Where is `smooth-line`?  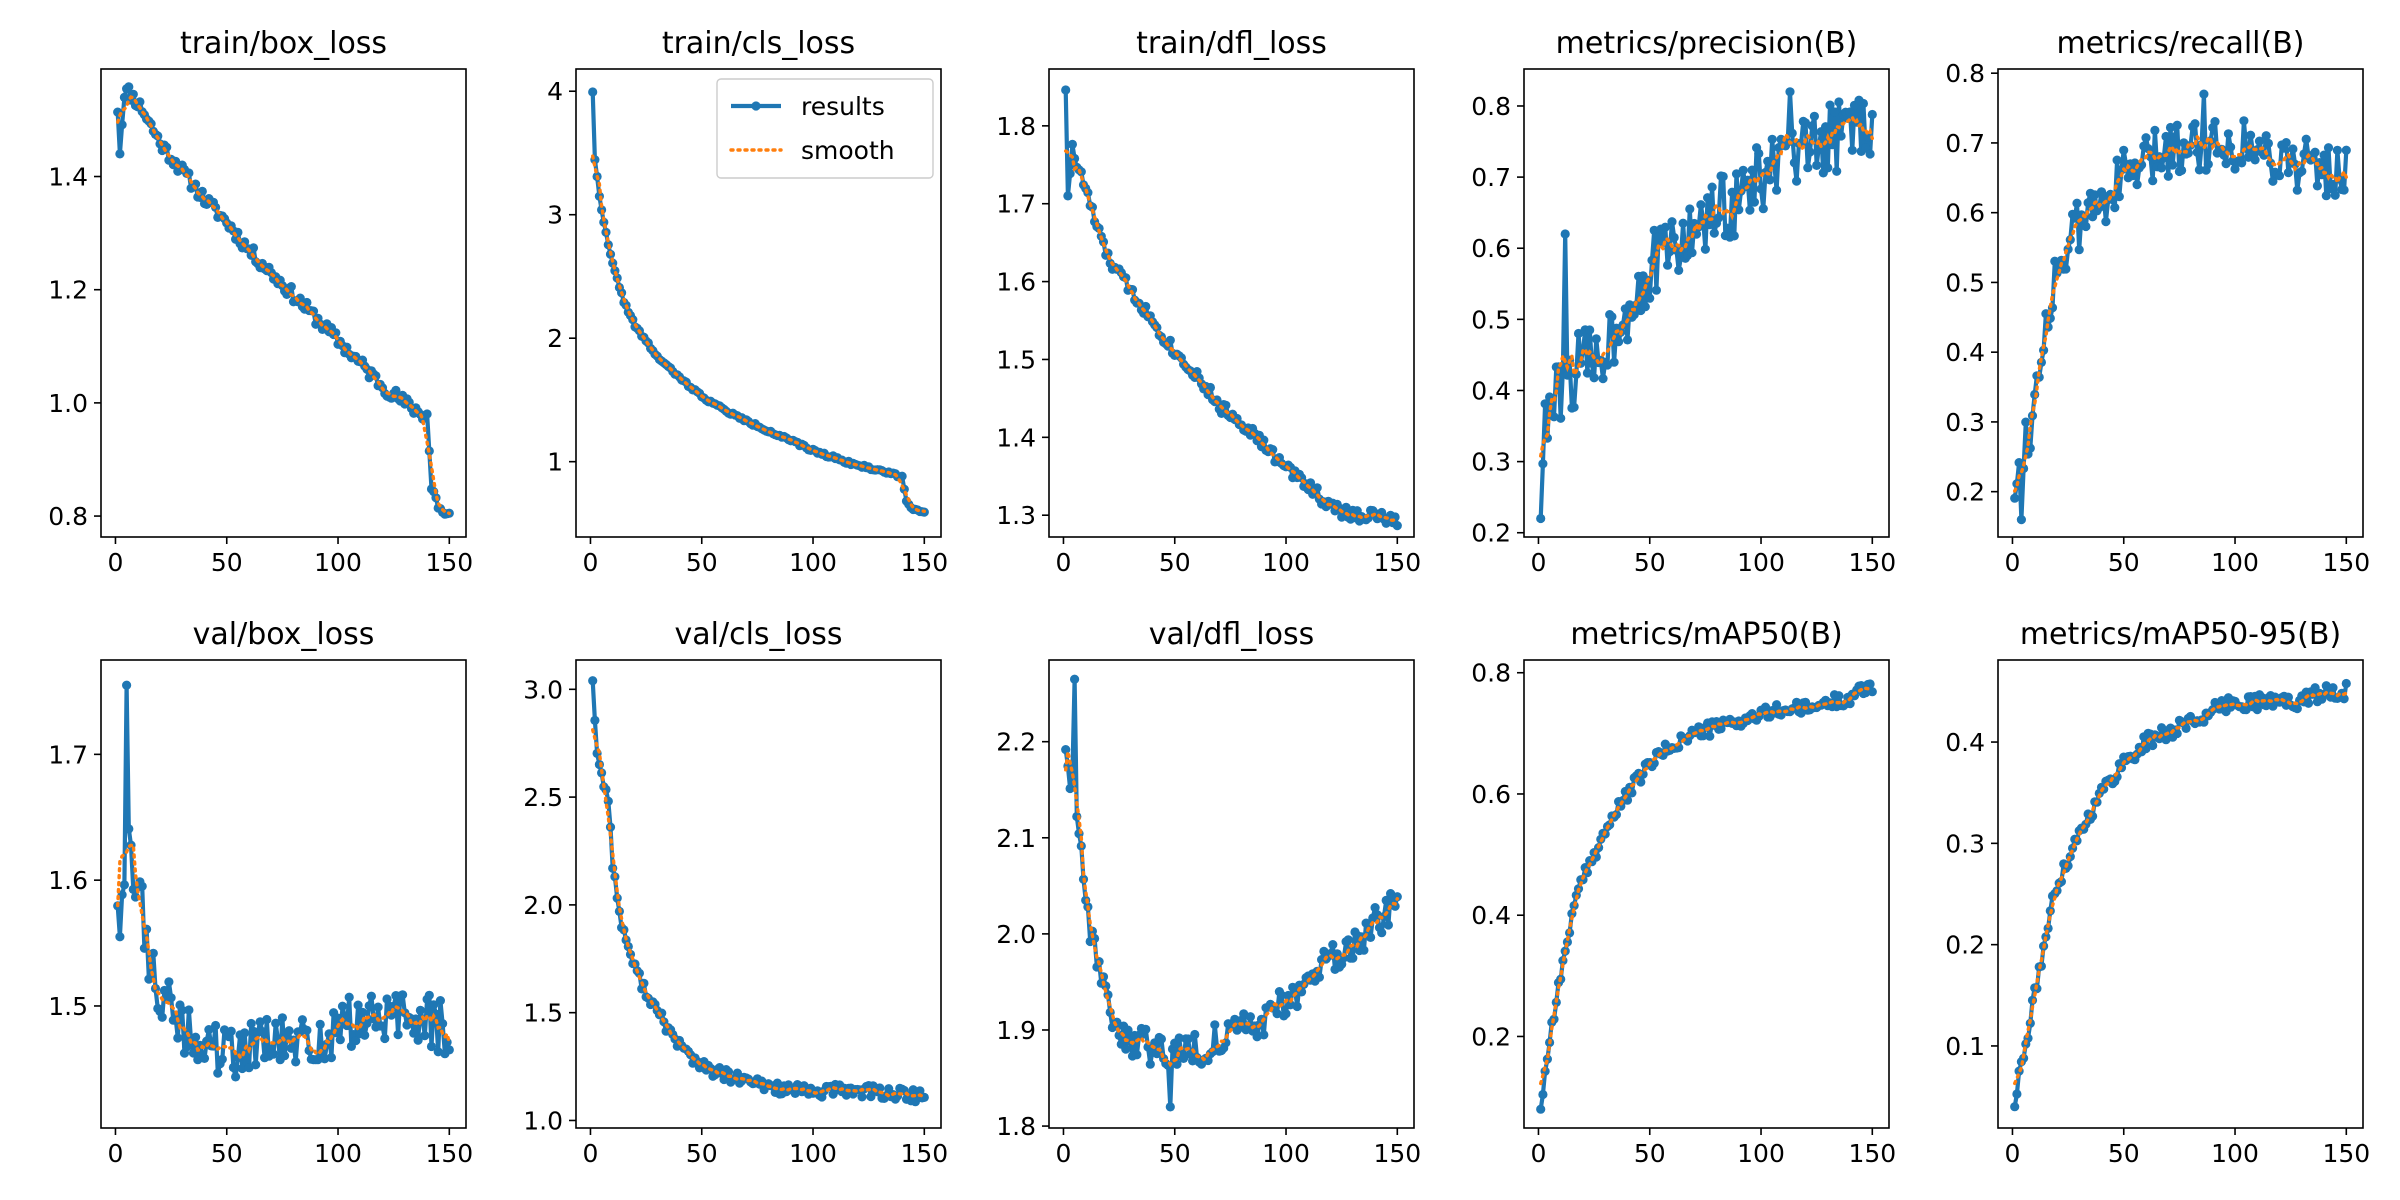
smooth-line is located at coordinates (1706, 286).